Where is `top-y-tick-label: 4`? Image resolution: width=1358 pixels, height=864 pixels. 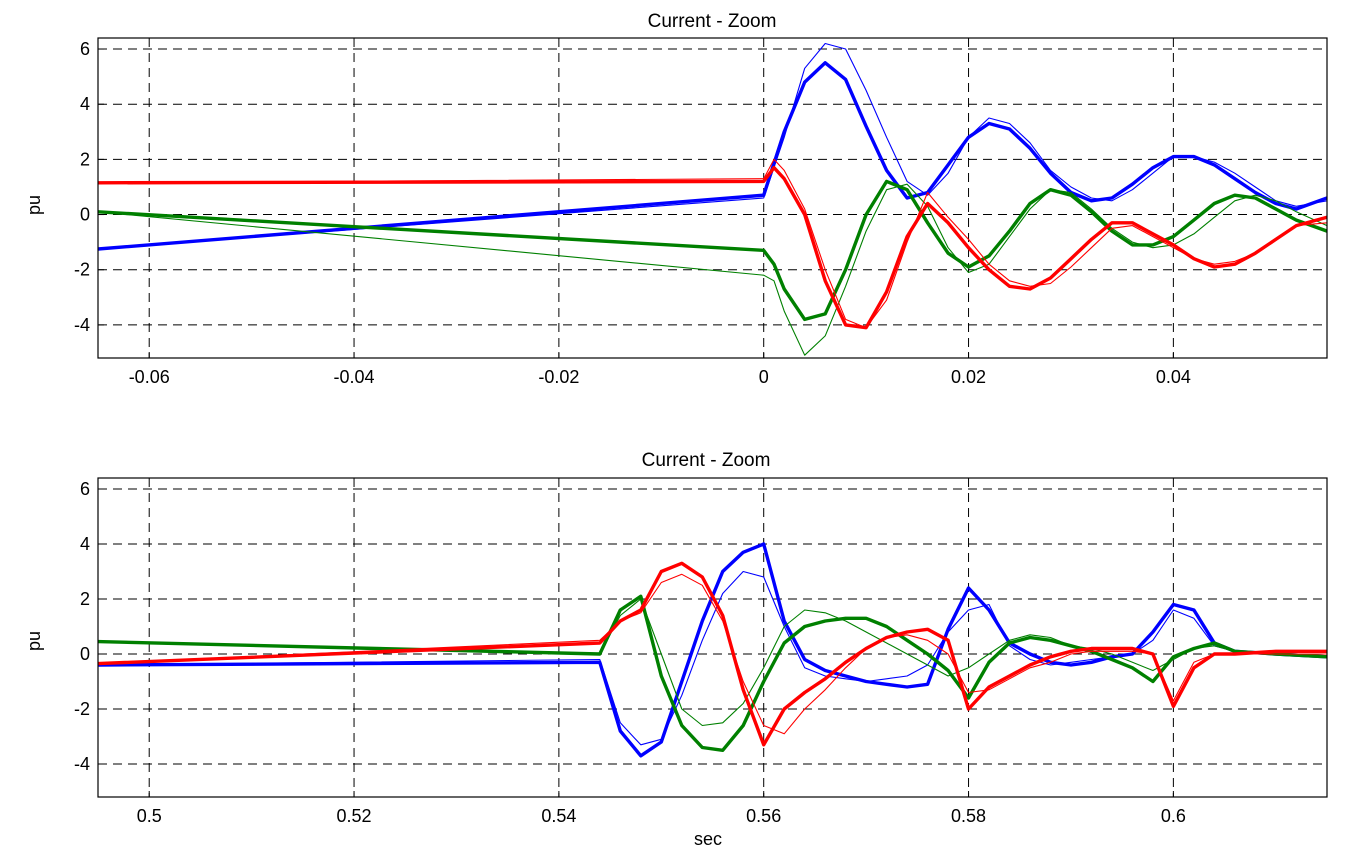
top-y-tick-label: 4 is located at coordinates (85, 104).